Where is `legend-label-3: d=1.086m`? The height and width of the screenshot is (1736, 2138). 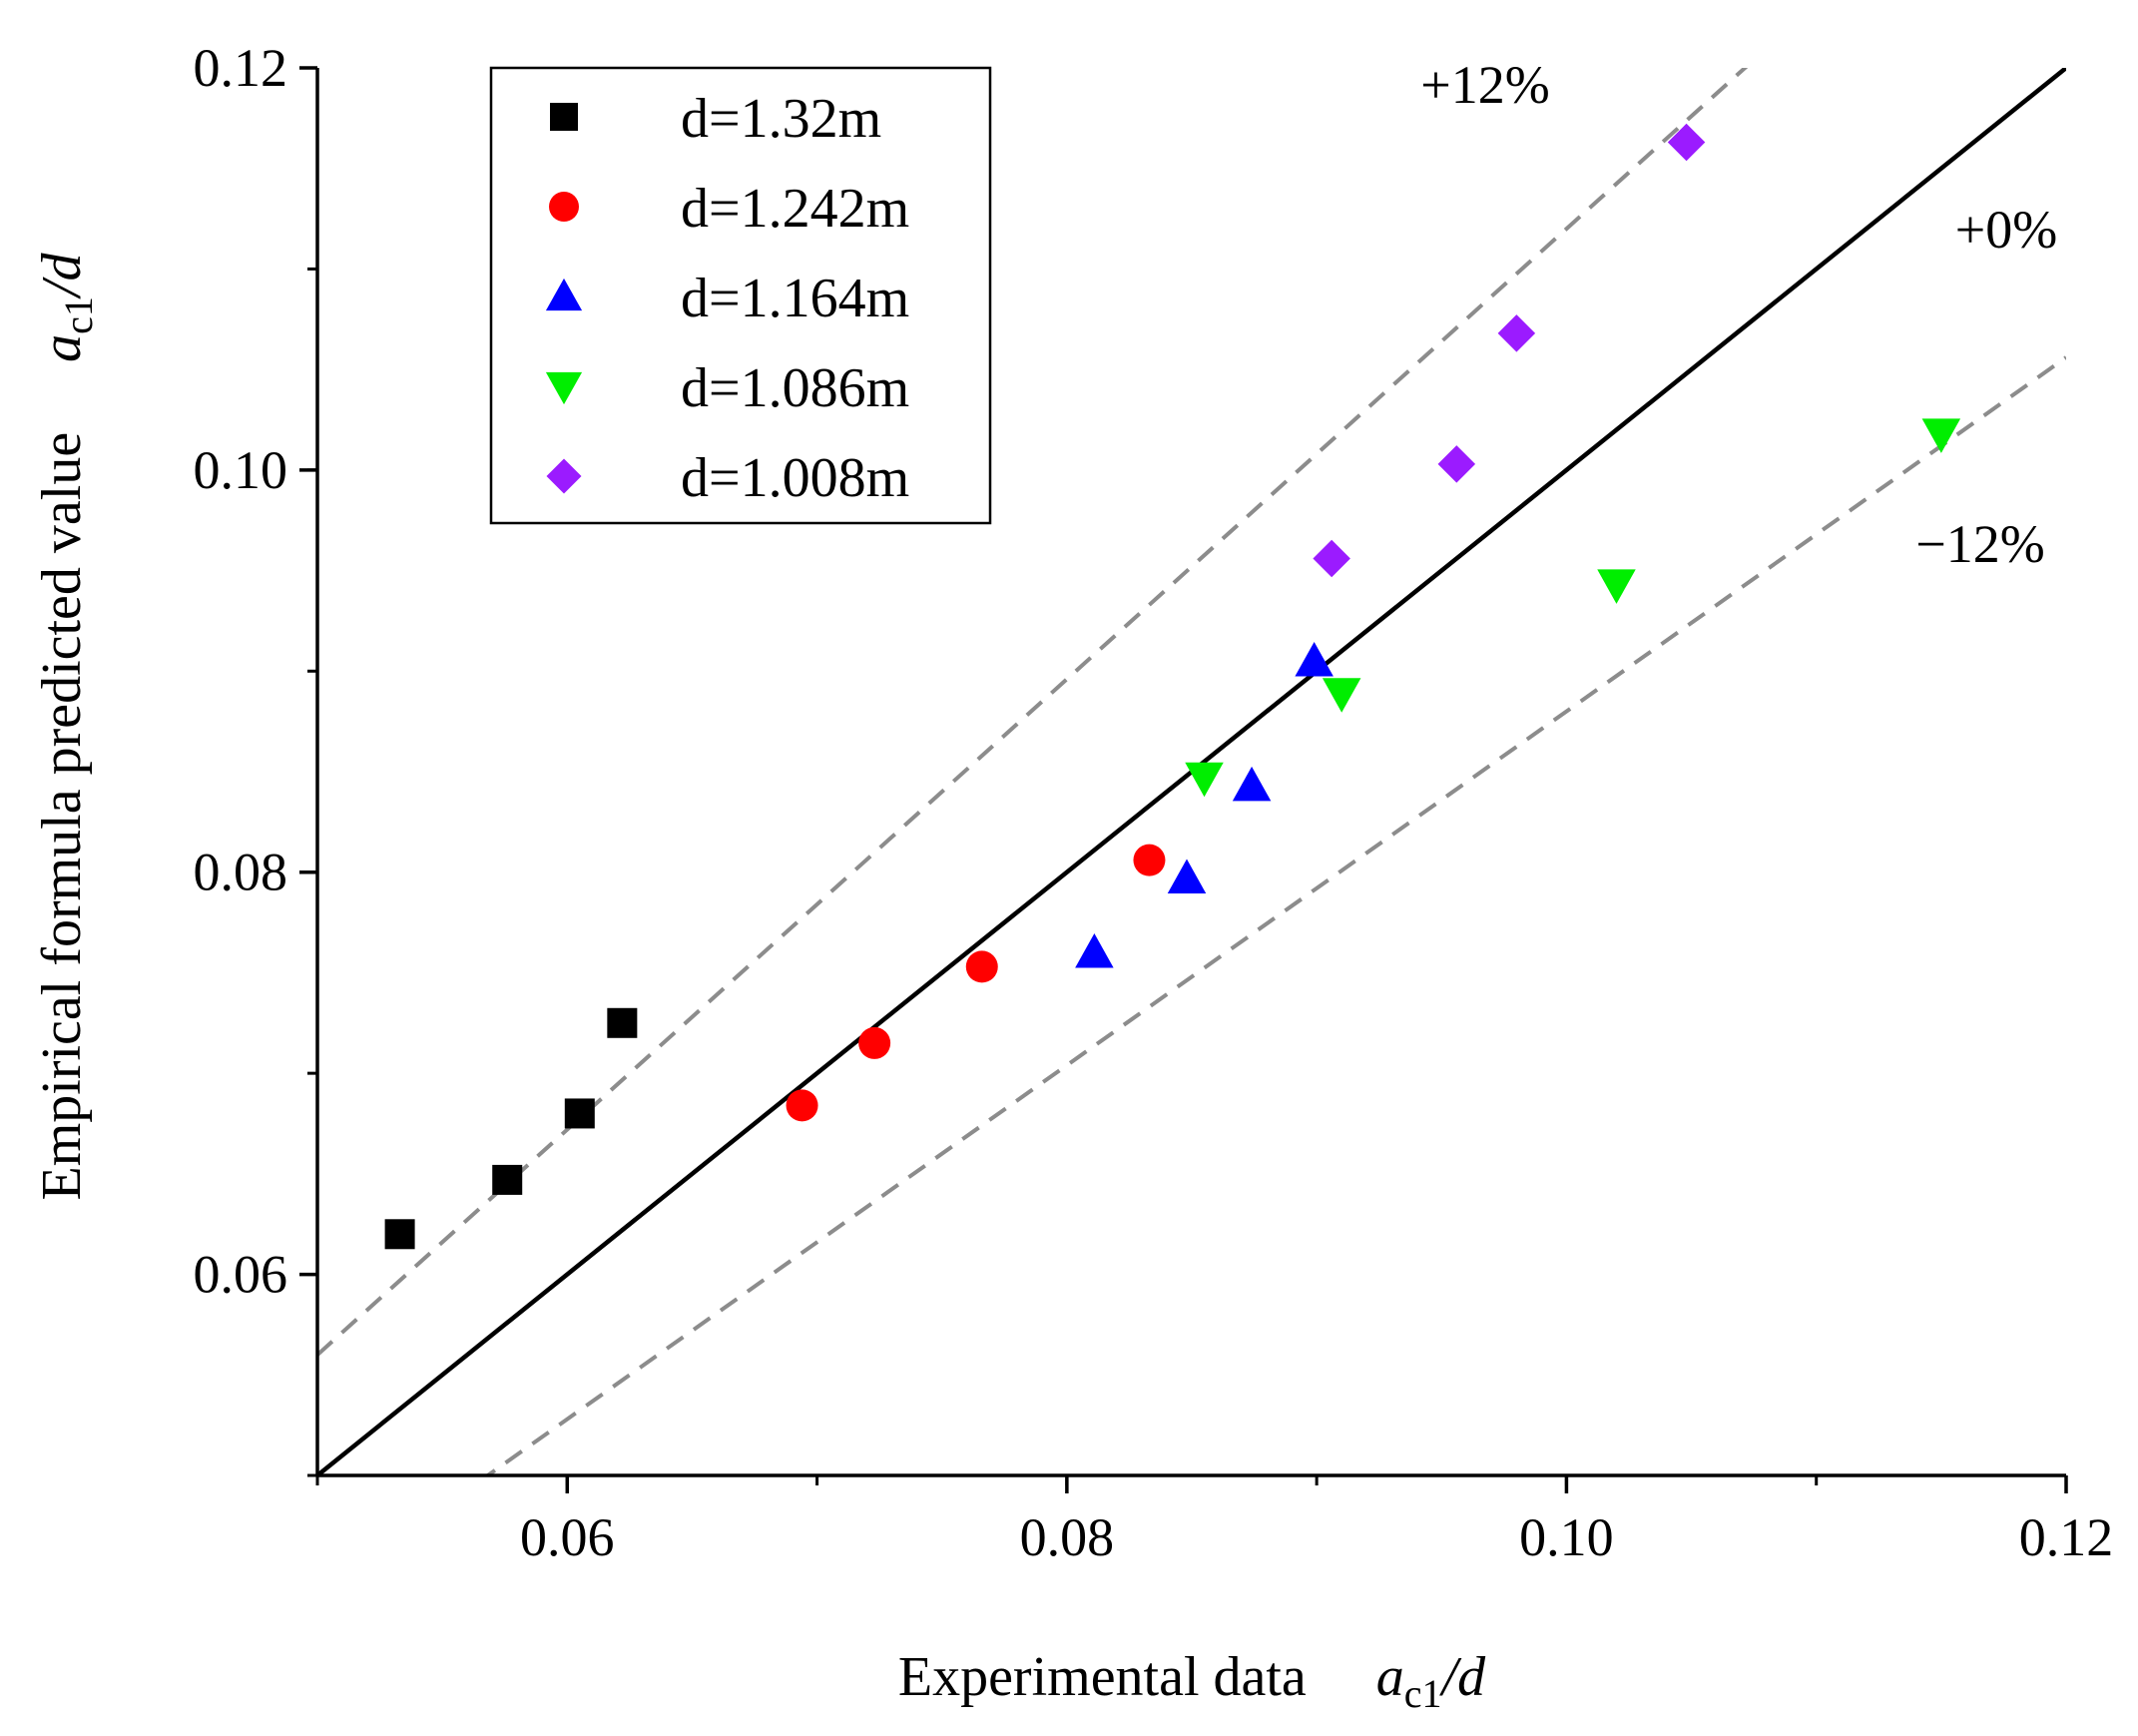 legend-label-3: d=1.086m is located at coordinates (795, 388).